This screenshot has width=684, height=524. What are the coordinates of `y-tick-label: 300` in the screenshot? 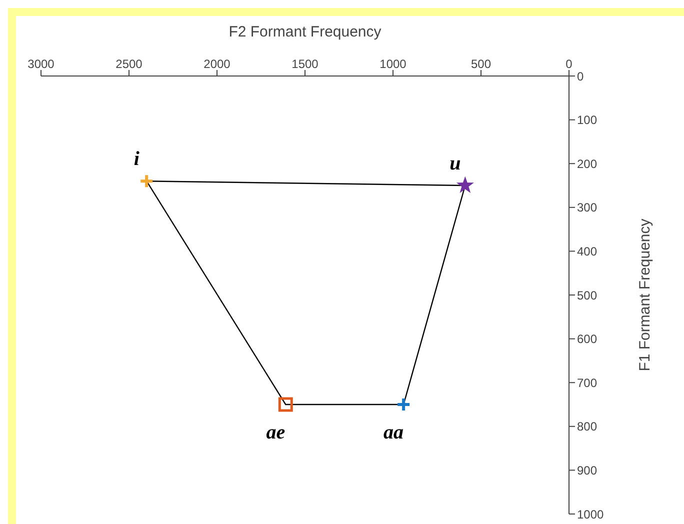 It's located at (587, 207).